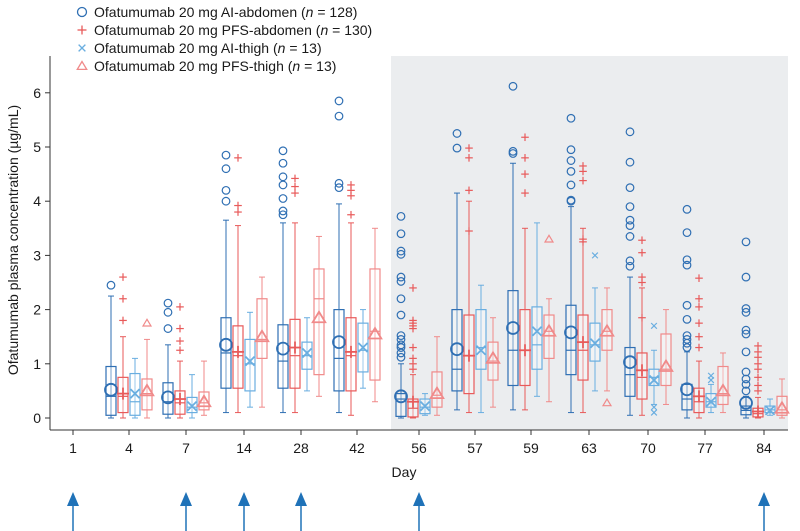  Describe the element at coordinates (215, 66) in the screenshot. I see `legend-label-pfs_thigh: Ofatumumab 20 mg PFS-thigh (n = 13)` at that location.